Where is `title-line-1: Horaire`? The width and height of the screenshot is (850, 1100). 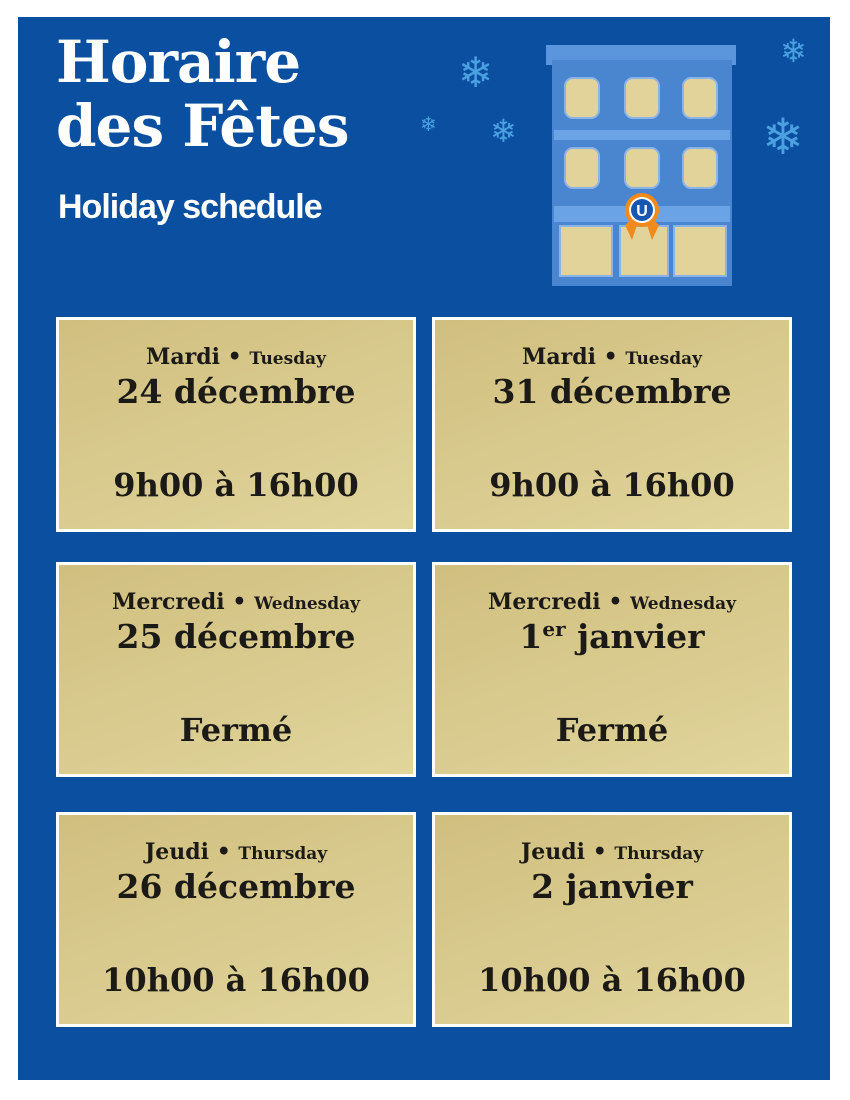
title-line-1: Horaire is located at coordinates (178, 62).